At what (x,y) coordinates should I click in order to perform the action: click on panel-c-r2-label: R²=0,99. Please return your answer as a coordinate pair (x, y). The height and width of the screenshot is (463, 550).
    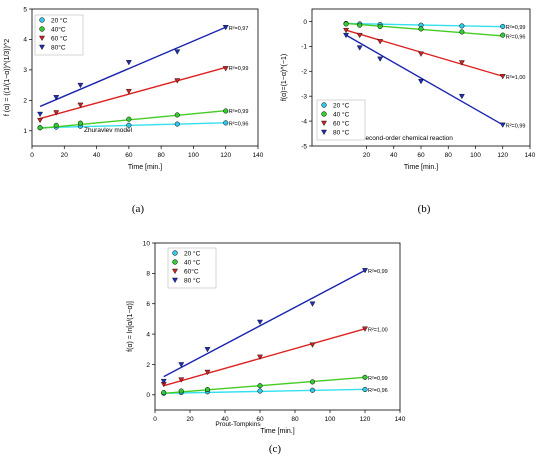
    Looking at the image, I should click on (378, 272).